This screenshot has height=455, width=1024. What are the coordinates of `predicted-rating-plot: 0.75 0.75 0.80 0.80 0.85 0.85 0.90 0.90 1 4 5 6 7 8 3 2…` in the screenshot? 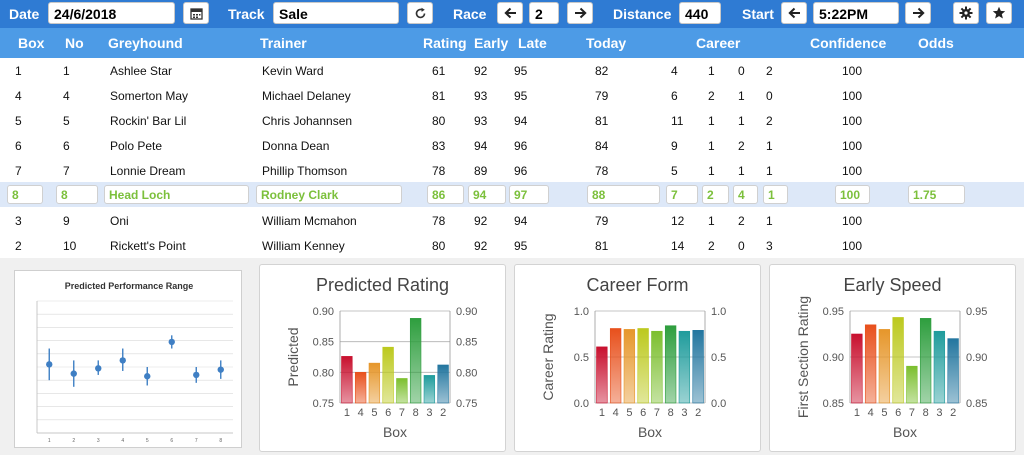 It's located at (381, 373).